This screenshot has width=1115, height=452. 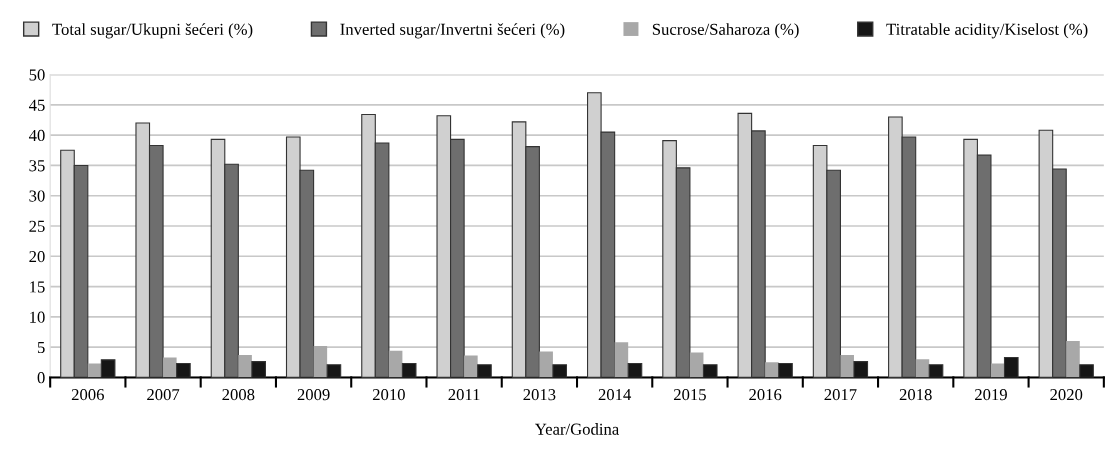 What do you see at coordinates (87, 395) in the screenshot?
I see `x-tick-label: 2006` at bounding box center [87, 395].